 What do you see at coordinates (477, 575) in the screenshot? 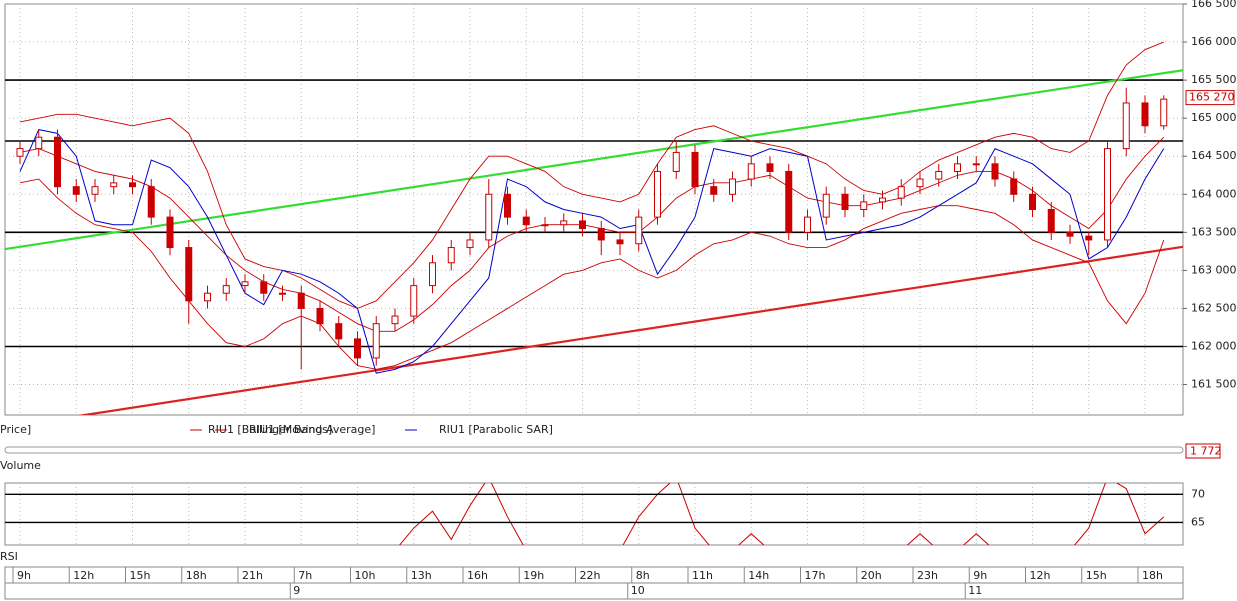
I see `x-tick-label: 16h` at bounding box center [477, 575].